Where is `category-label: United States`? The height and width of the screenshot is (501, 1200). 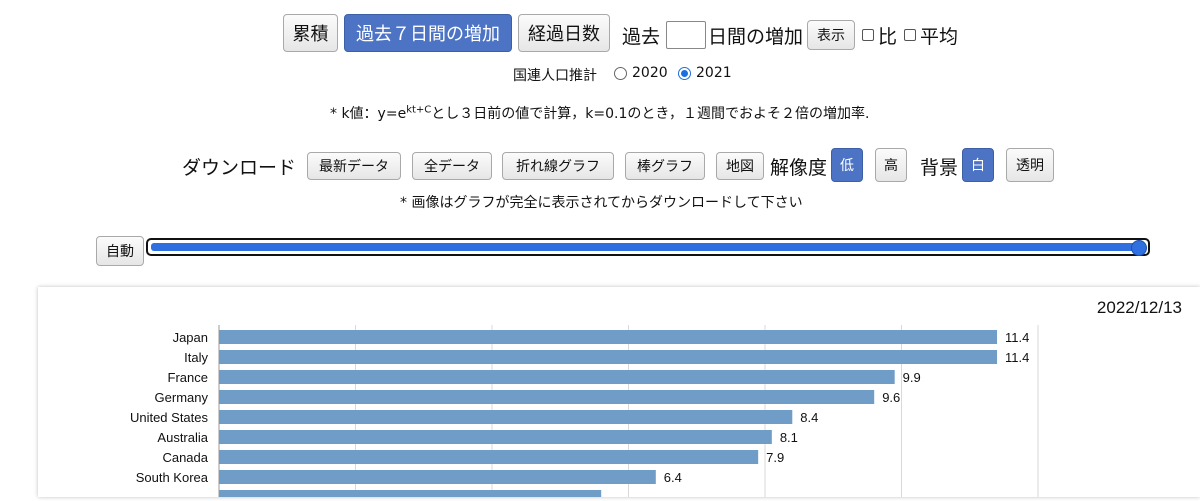
category-label: United States is located at coordinates (169, 417).